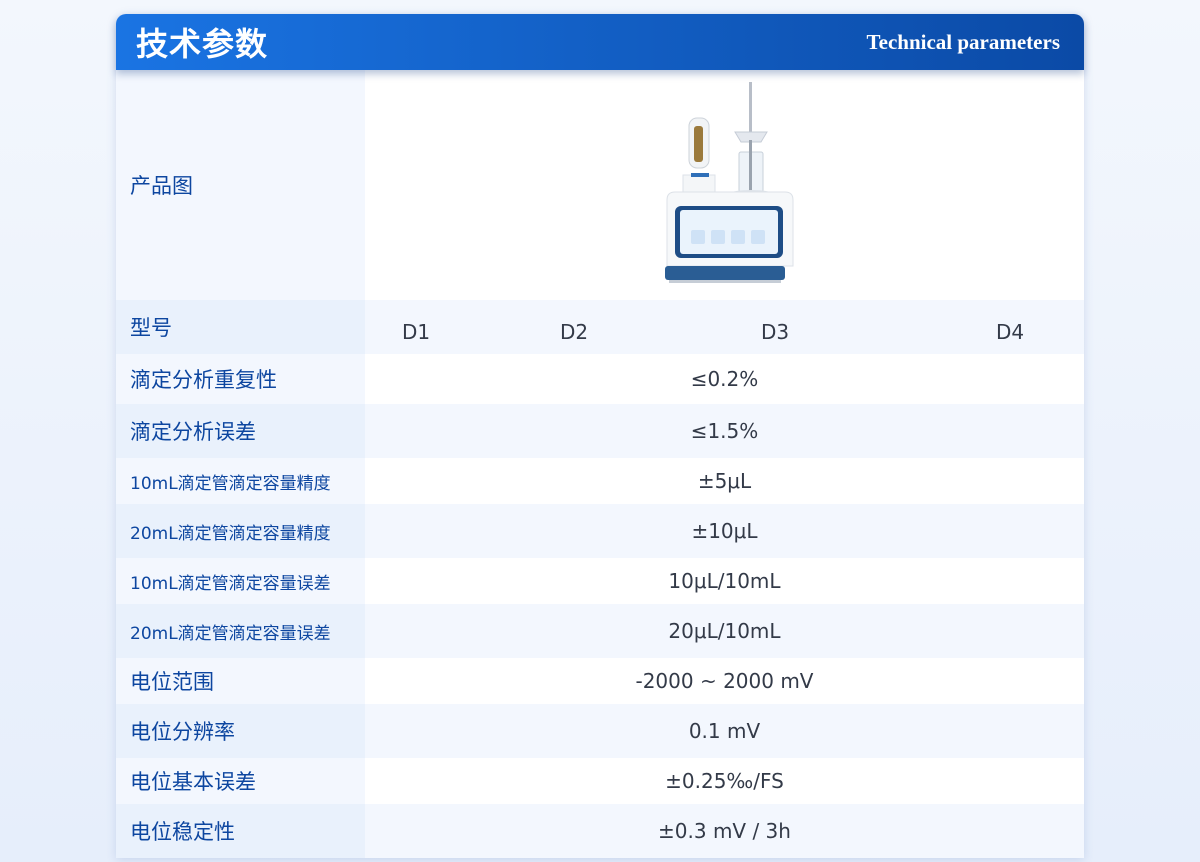 The width and height of the screenshot is (1200, 862). I want to click on param-value: 0.1 mV, so click(724, 731).